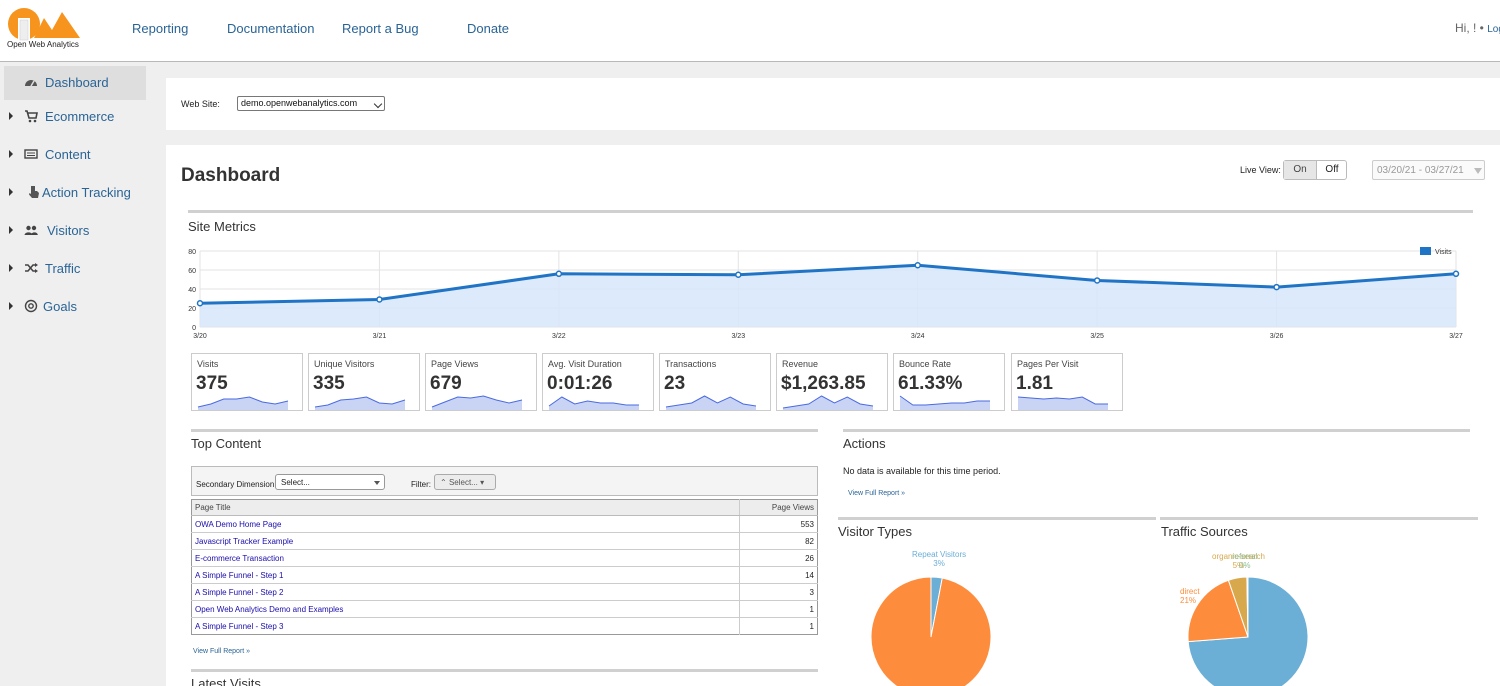  Describe the element at coordinates (44, 28) in the screenshot. I see `owa-logo-icon` at that location.